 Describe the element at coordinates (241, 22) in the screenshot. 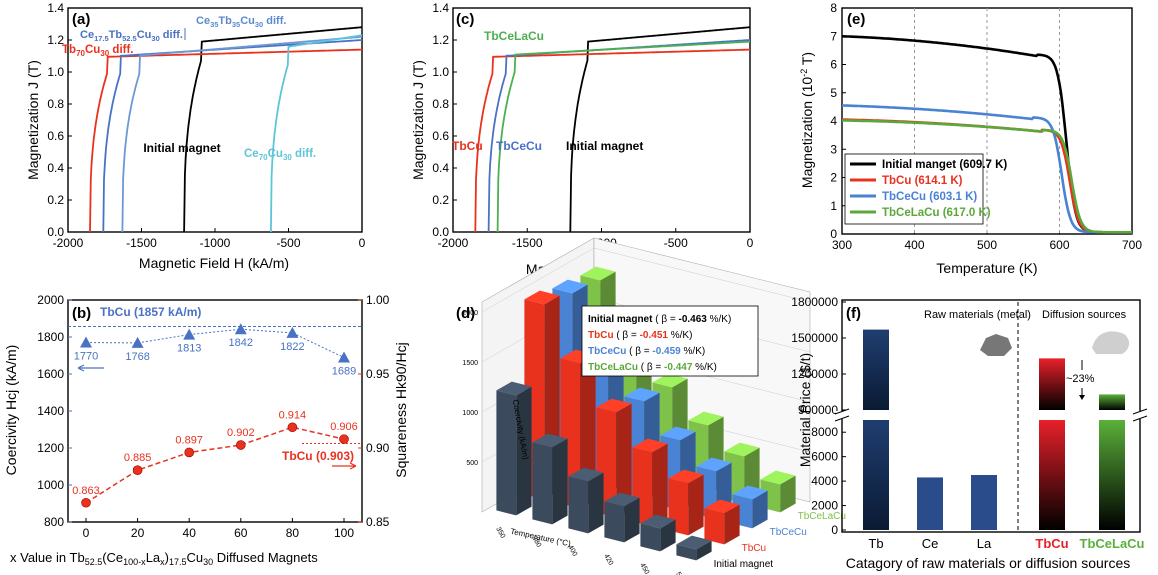

I see `panel-a-ce35-label: Ce35Tb35Cu30 diff.` at that location.